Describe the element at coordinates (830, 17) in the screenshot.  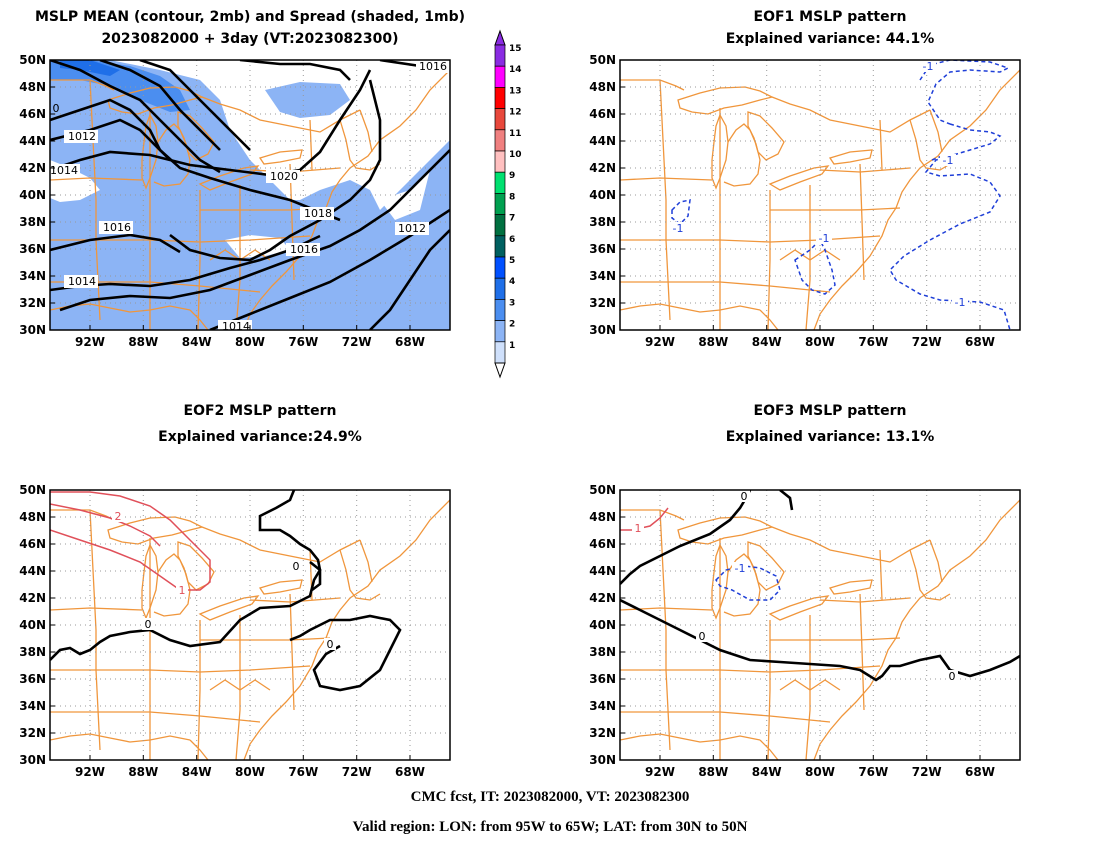
I see `panel2-title-line1: EOF1 MSLP pattern` at that location.